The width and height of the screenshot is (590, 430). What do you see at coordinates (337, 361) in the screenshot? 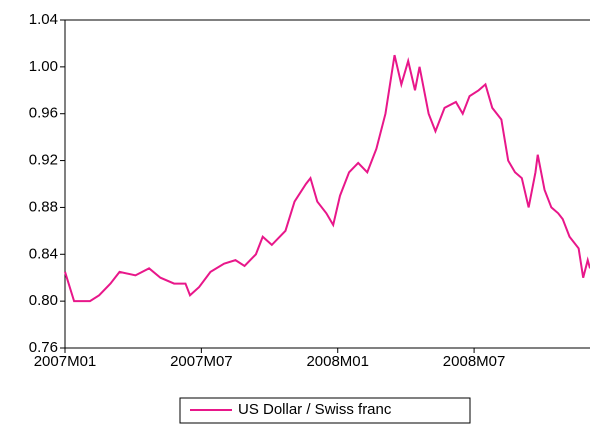
I see `x-tick-label: 2008M01` at bounding box center [337, 361].